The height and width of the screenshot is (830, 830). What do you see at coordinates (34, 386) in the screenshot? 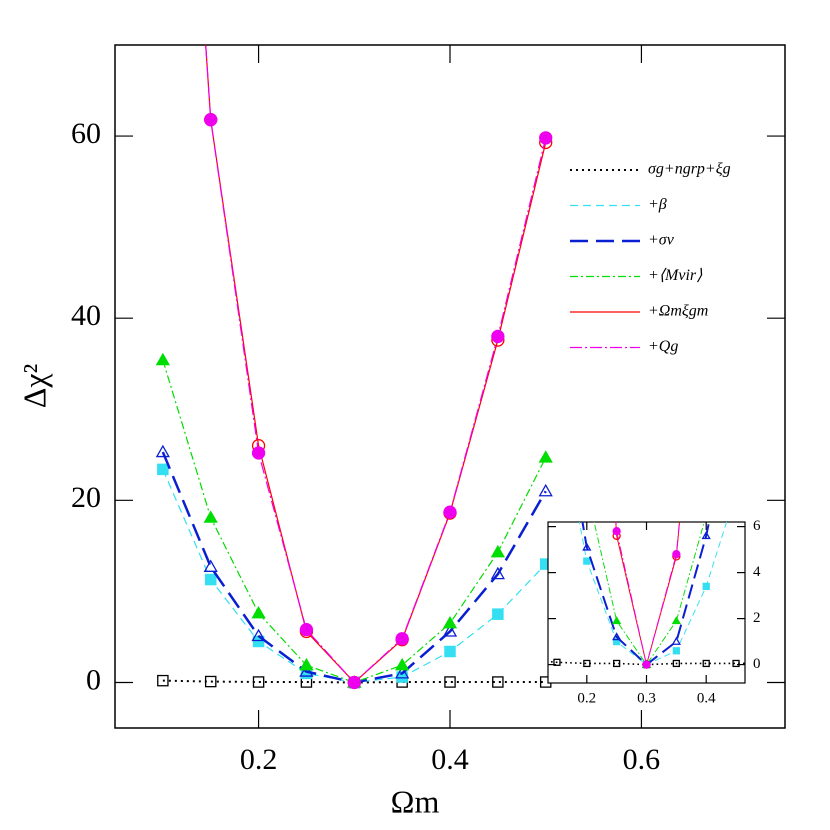
I see `y-axis-label: Δχ²` at bounding box center [34, 386].